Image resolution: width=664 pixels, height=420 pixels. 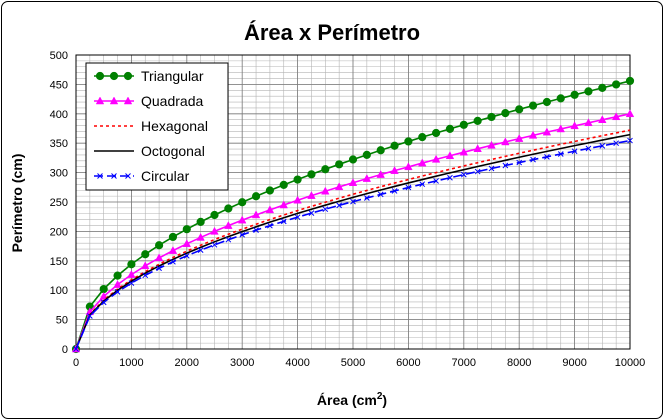 I want to click on y-tick-label: 350, so click(x=59, y=144).